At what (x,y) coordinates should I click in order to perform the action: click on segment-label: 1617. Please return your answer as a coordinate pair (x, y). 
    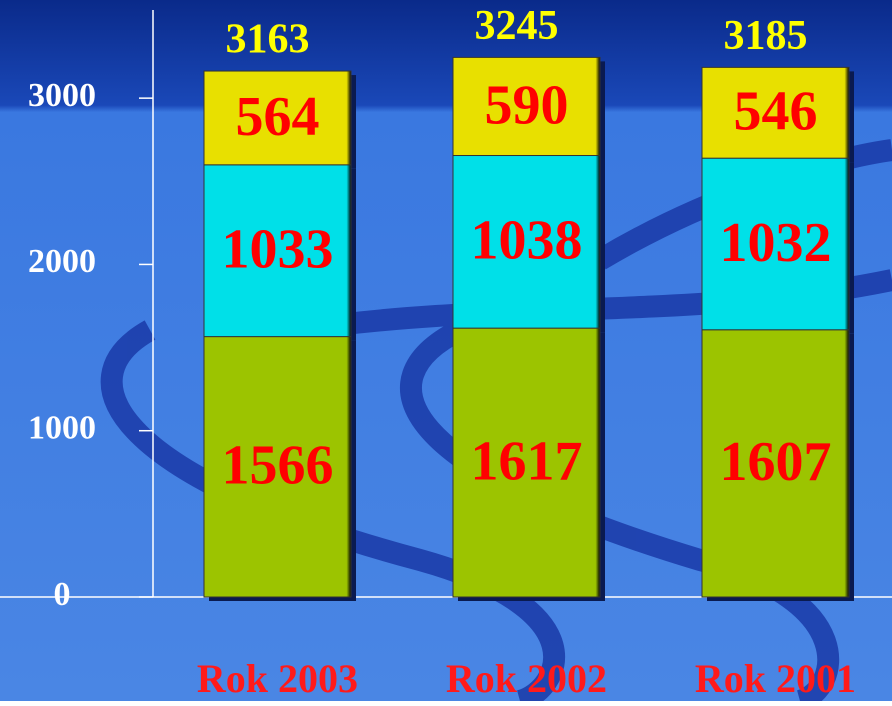
    Looking at the image, I should click on (527, 461).